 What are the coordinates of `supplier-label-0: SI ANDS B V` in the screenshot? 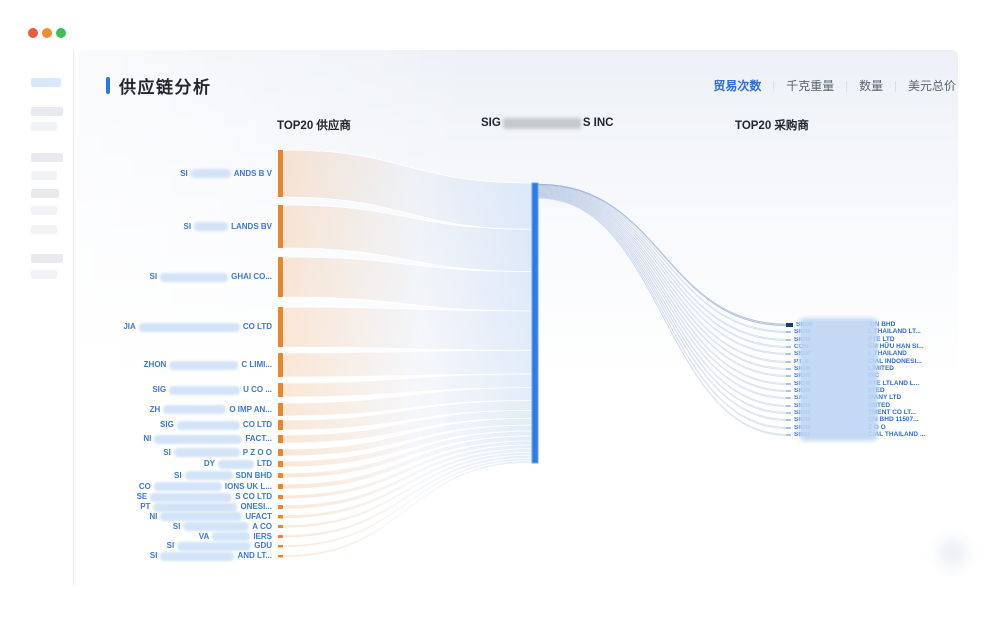 It's located at (136, 173).